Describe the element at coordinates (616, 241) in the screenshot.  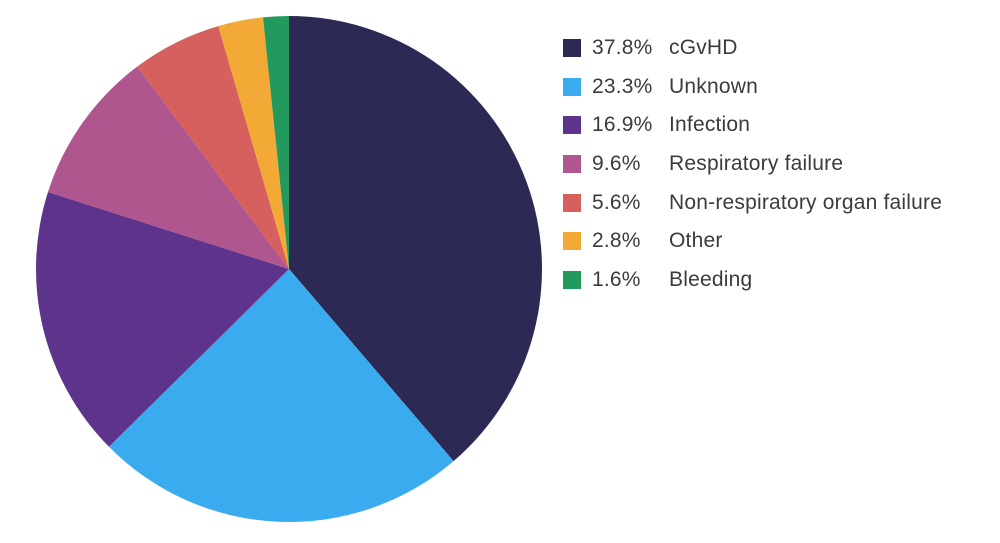
I see `legend-percent: 2.8%` at that location.